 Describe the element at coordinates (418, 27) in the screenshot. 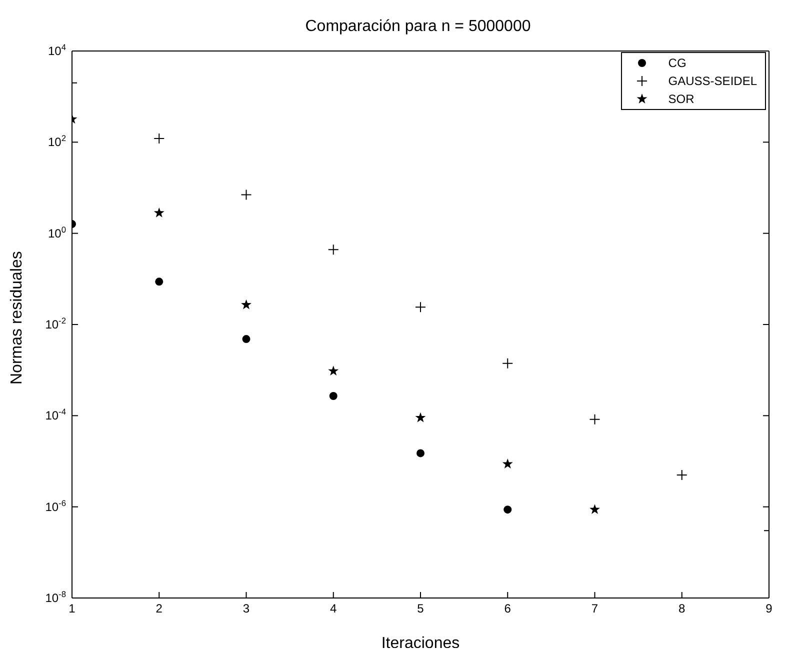

I see `chart-title: Comparación para n = 5000000` at that location.